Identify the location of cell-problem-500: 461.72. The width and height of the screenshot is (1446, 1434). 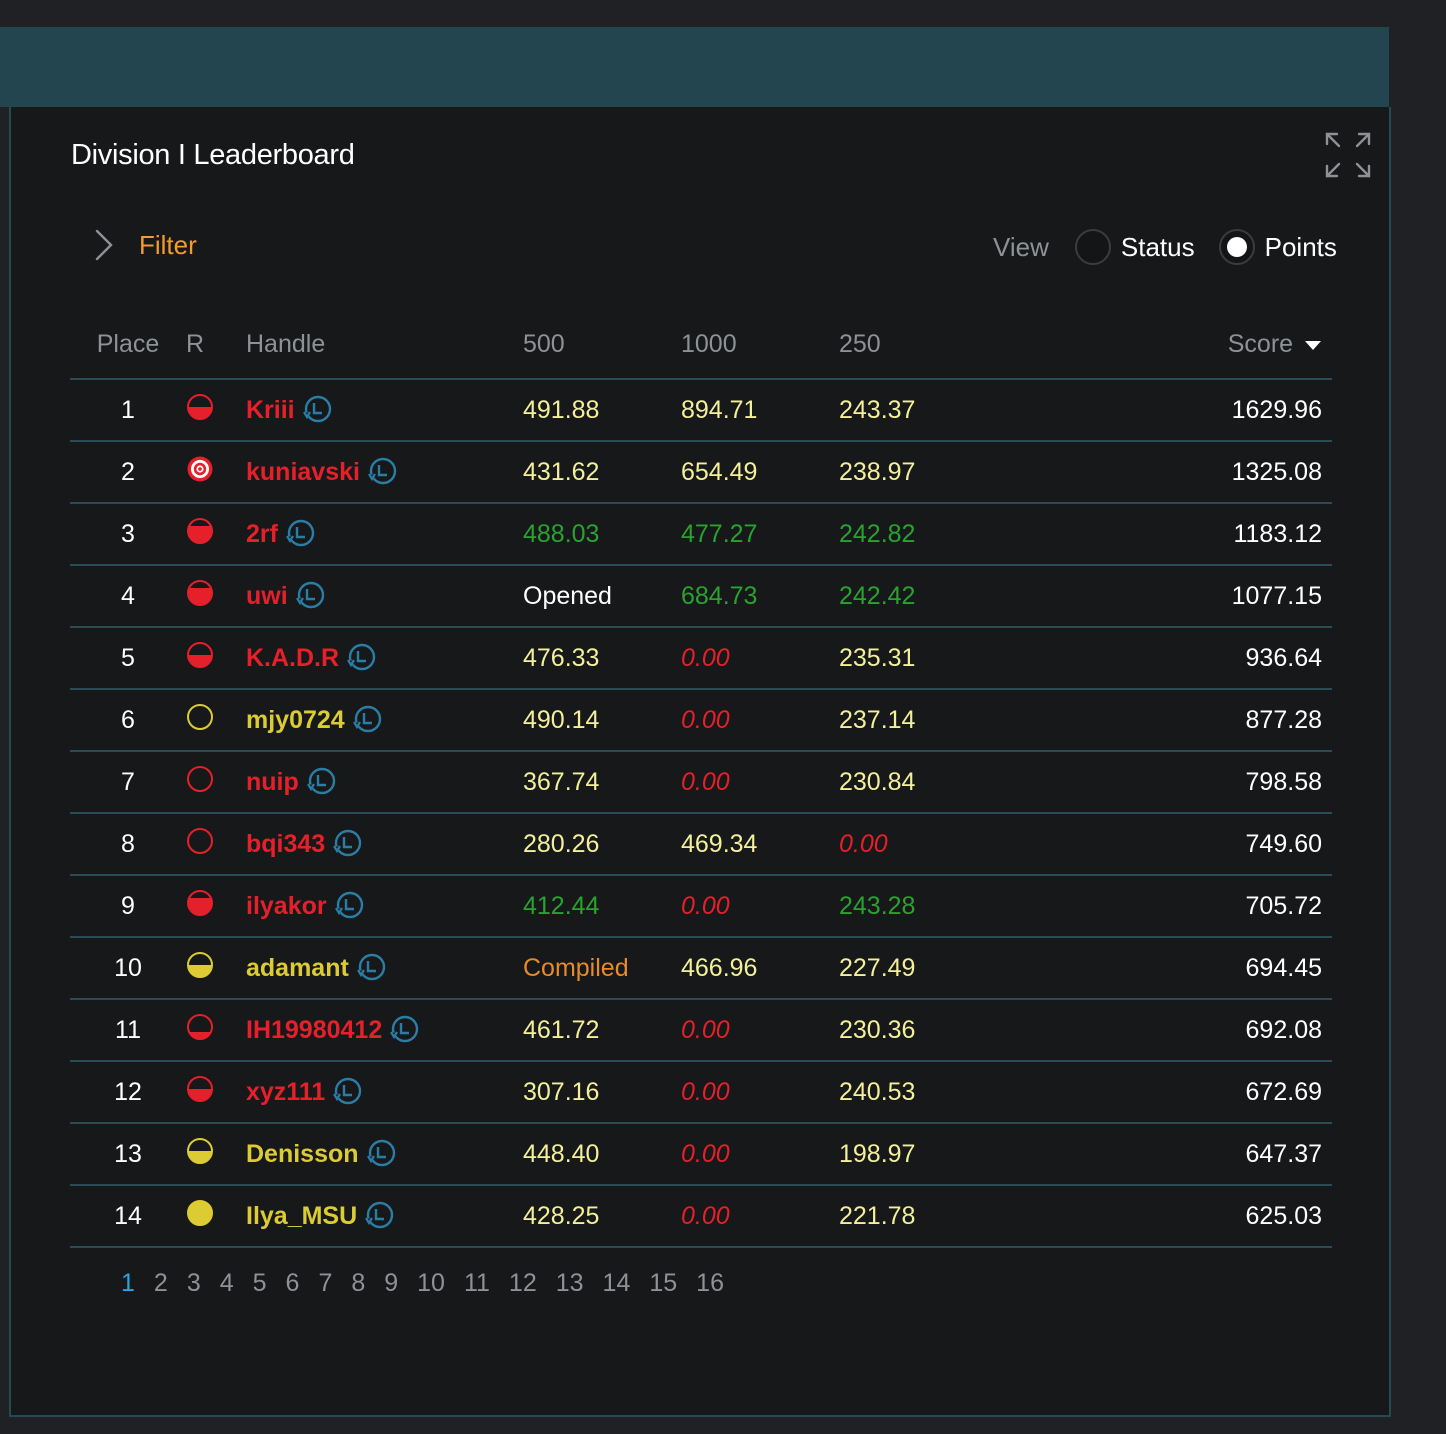
(602, 1030).